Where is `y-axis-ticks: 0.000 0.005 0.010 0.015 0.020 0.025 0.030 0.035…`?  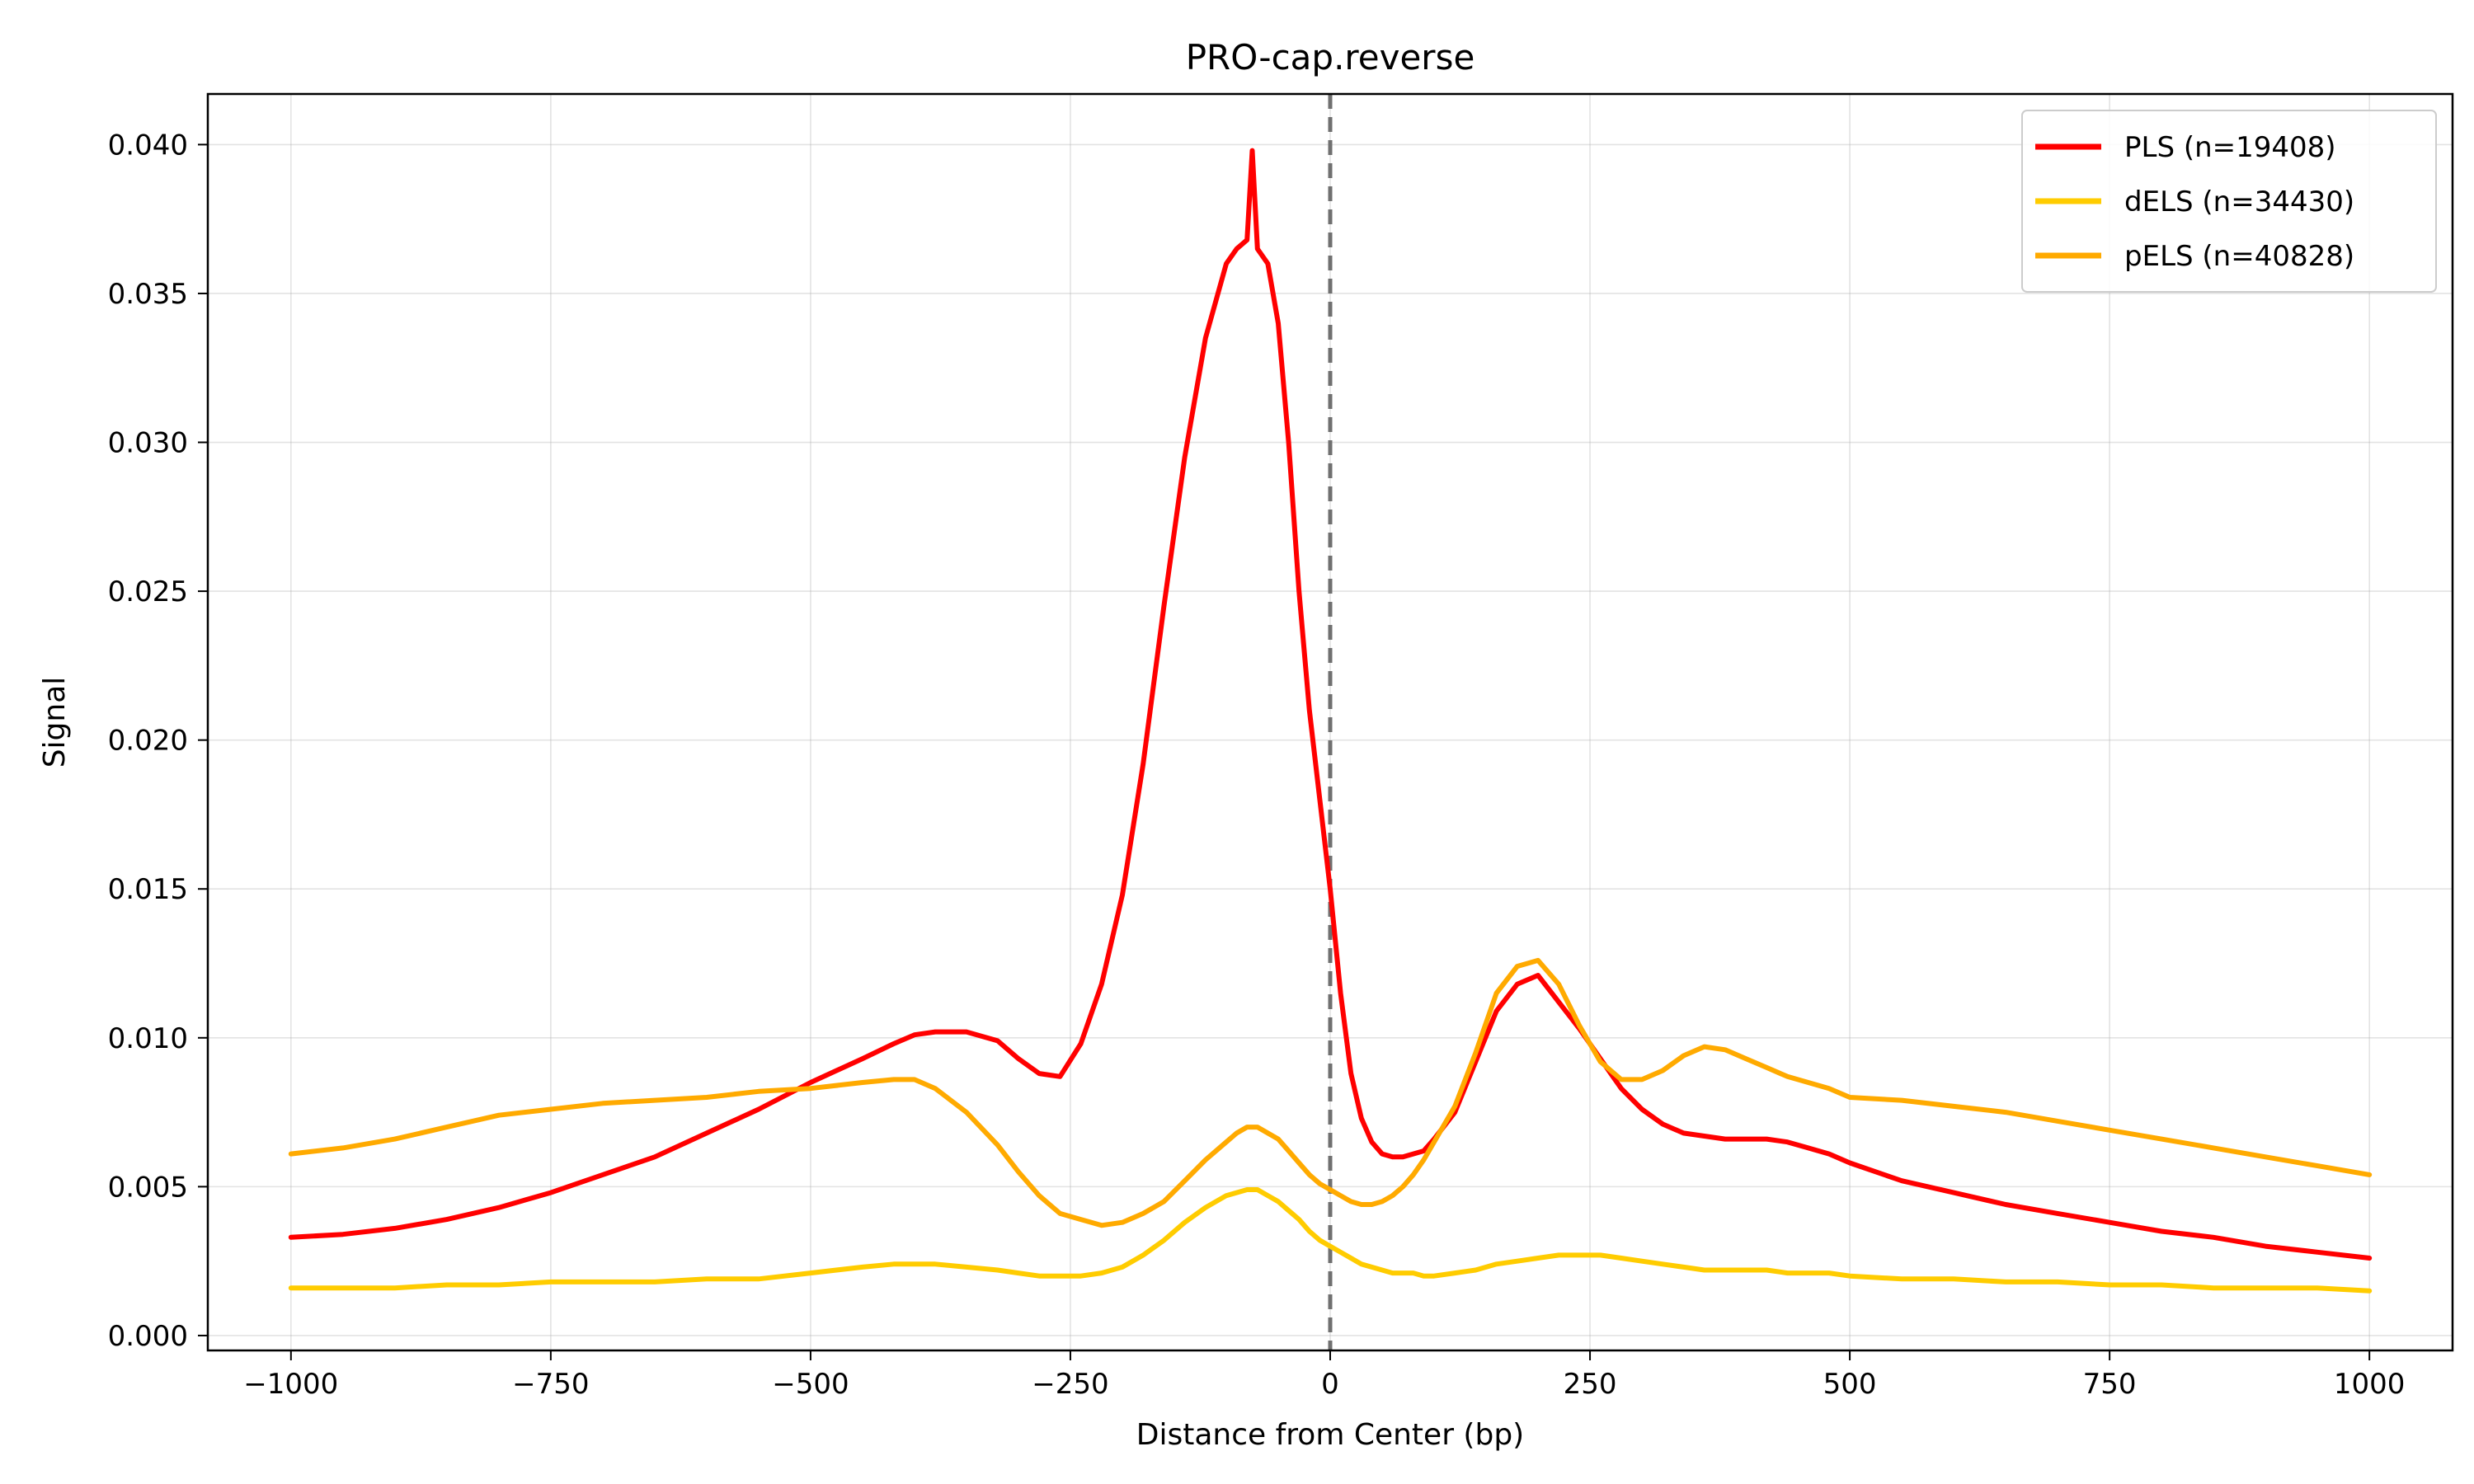
y-axis-ticks: 0.000 0.005 0.010 0.015 0.020 0.025 0.030 0.035… is located at coordinates (158, 741).